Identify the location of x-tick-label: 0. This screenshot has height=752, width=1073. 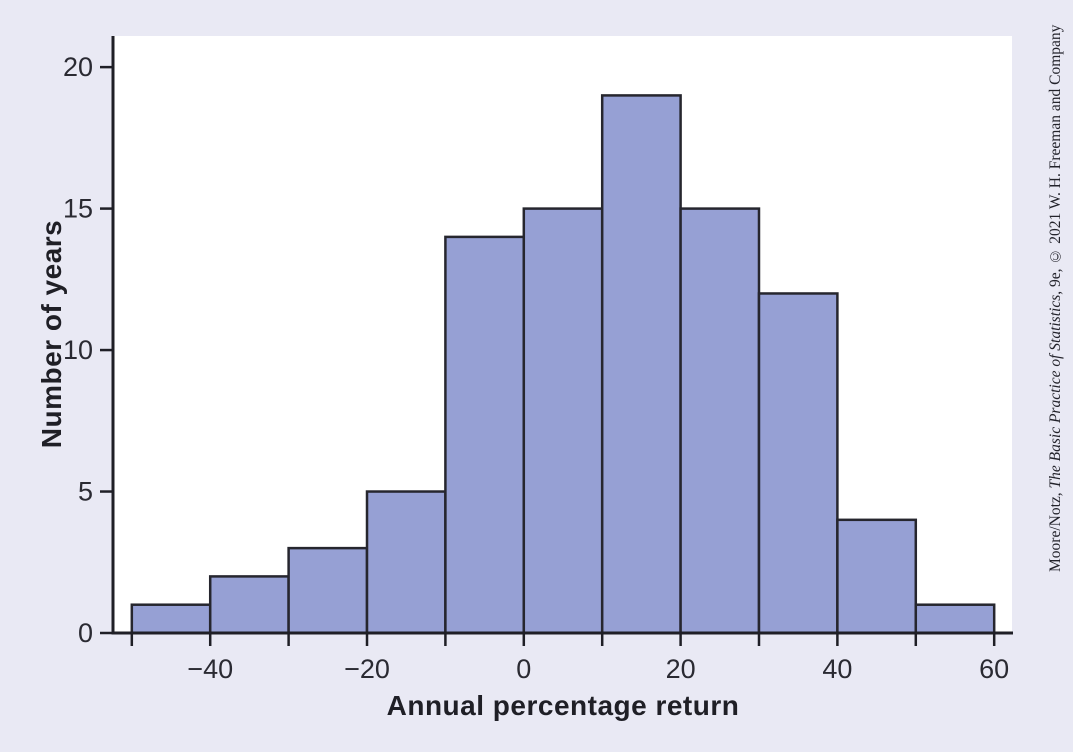
(523, 669).